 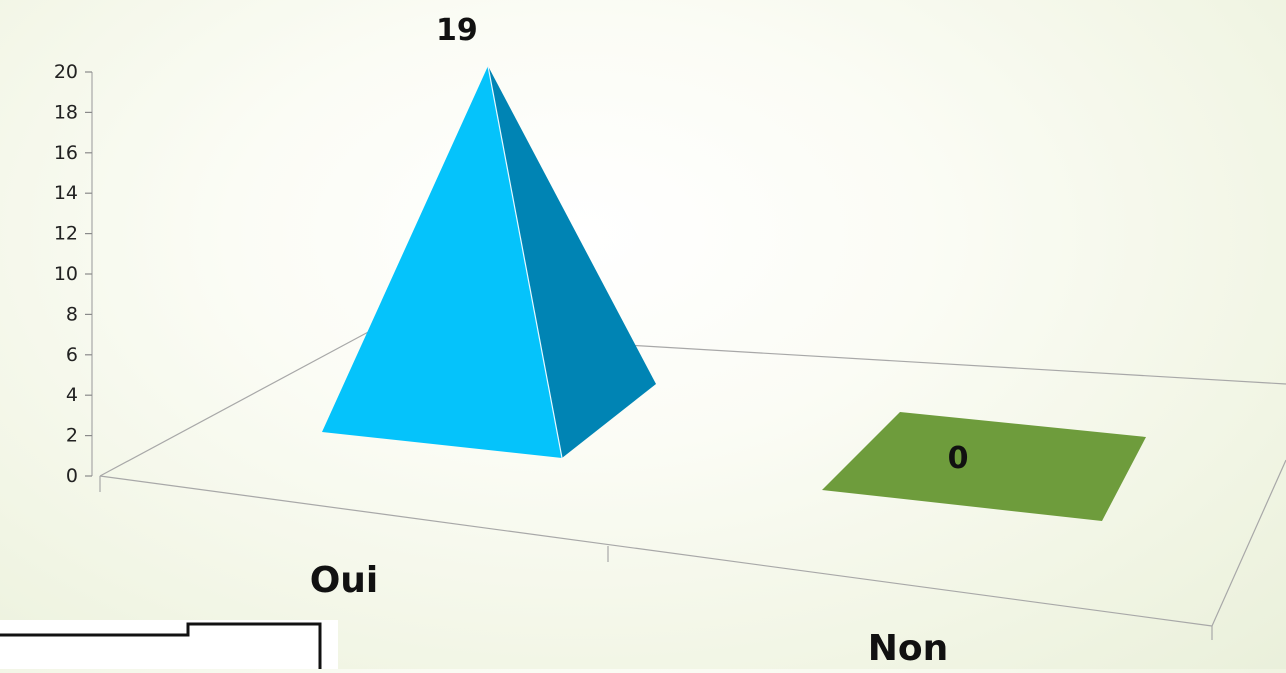 What do you see at coordinates (958, 458) in the screenshot?
I see `data-label-non: 0` at bounding box center [958, 458].